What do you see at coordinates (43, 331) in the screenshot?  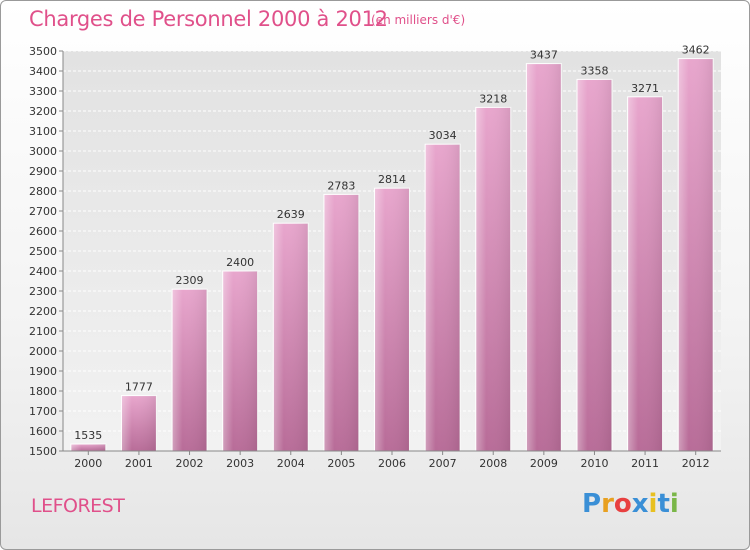 I see `y-tick-label: 2100` at bounding box center [43, 331].